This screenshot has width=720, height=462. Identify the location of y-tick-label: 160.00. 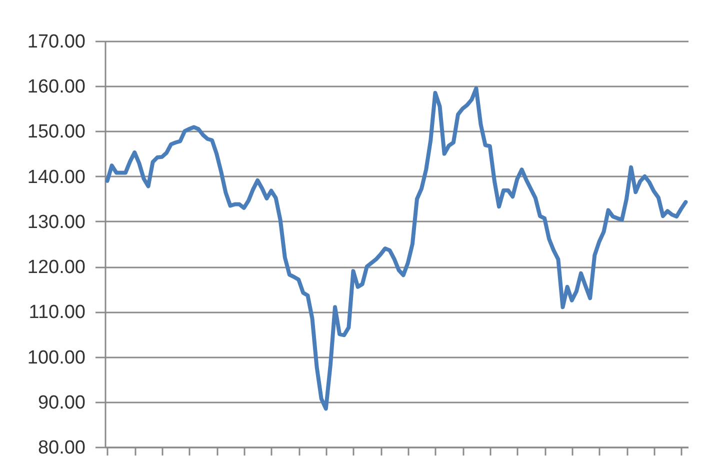
(56, 87).